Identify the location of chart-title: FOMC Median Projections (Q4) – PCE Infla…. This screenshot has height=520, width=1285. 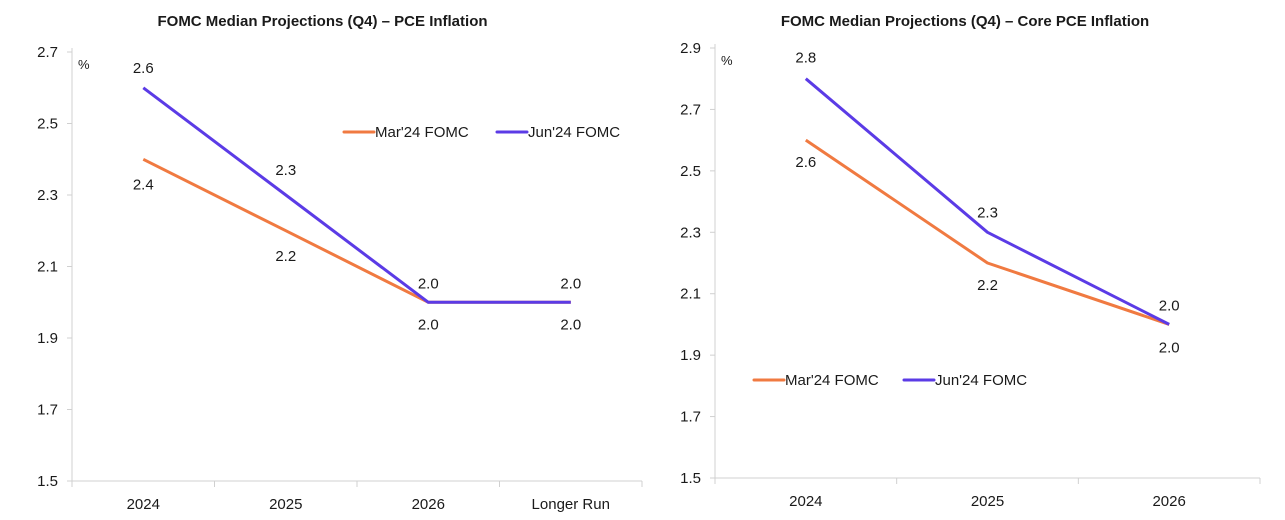
(322, 21).